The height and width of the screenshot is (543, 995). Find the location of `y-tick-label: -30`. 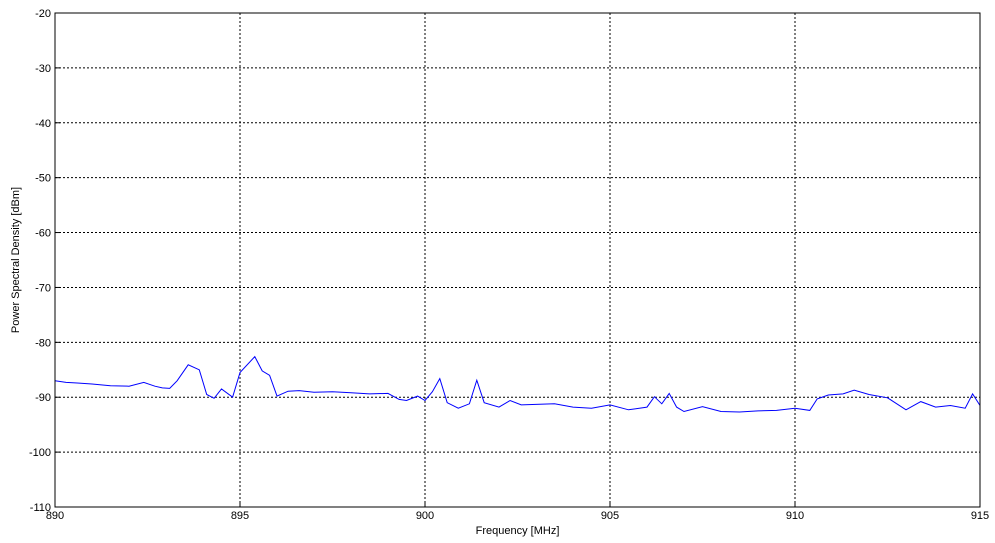

y-tick-label: -30 is located at coordinates (43, 69).